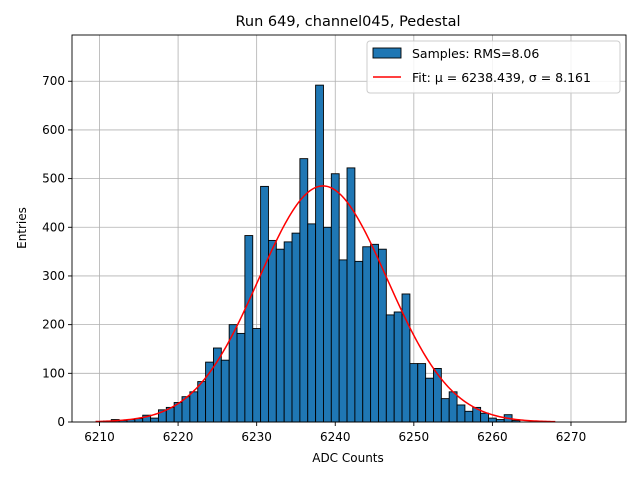  I want to click on legend-histogram-label: Samples: RMS=8.06, so click(475, 53).